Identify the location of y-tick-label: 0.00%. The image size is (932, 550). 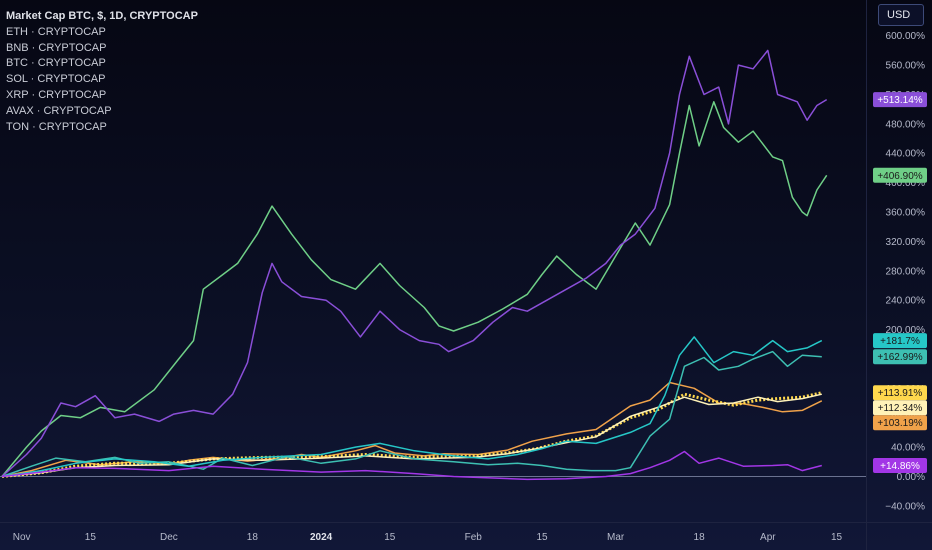
(911, 477).